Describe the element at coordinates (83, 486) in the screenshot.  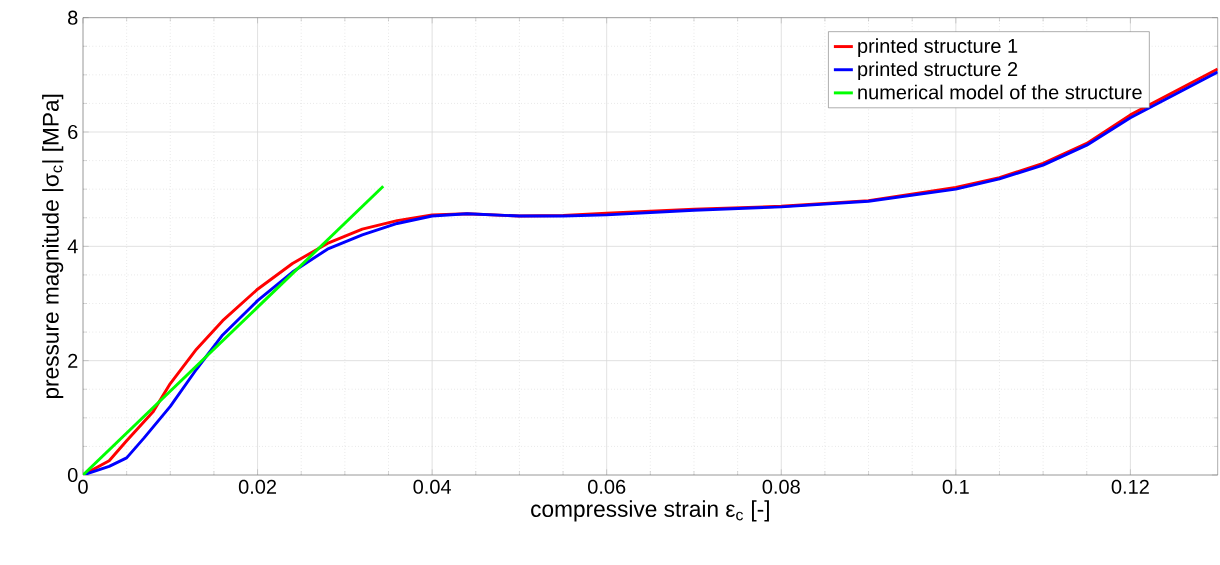
I see `x-tick-label: 0` at that location.